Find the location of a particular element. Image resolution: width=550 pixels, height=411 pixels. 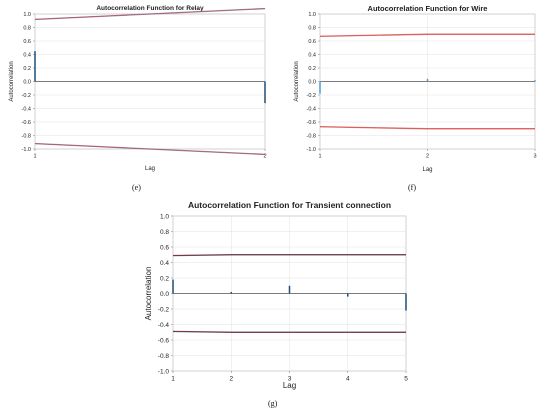

x-tick-label: 4 is located at coordinates (348, 379).